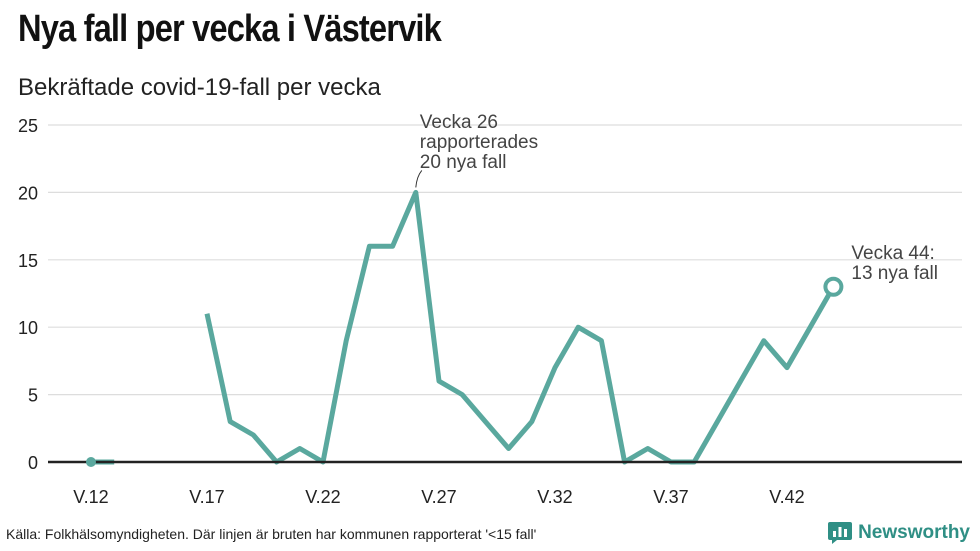  I want to click on annotation-line: Vecka 44:, so click(892, 253).